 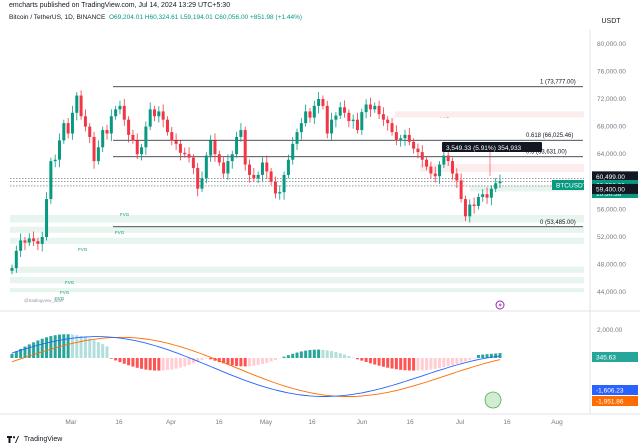 I want to click on lightning-icon, so click(x=500, y=305).